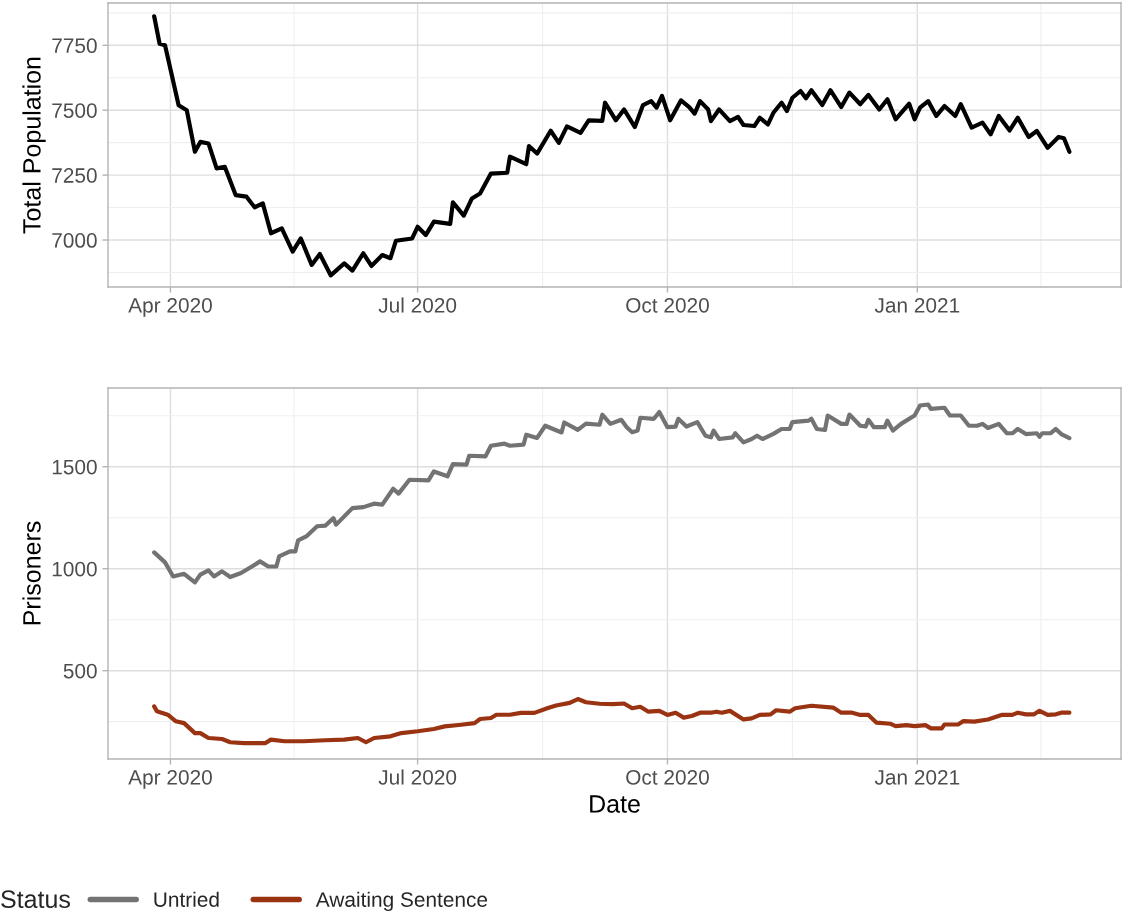 The width and height of the screenshot is (1130, 913). I want to click on legend-label: Awaiting Sentence, so click(401, 901).